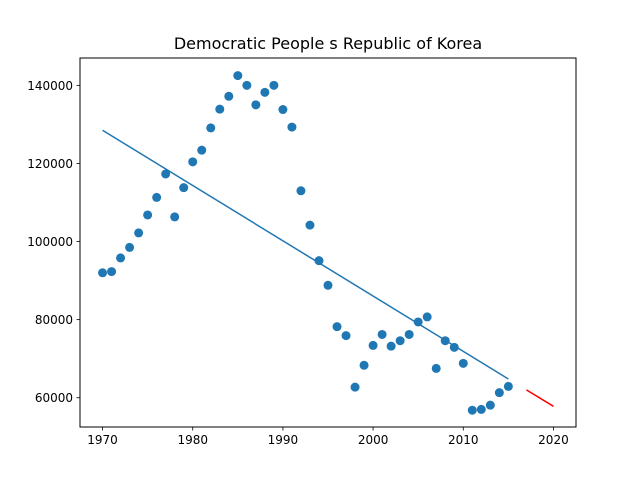 The height and width of the screenshot is (480, 640). What do you see at coordinates (463, 440) in the screenshot?
I see `x-tick-label: 2010` at bounding box center [463, 440].